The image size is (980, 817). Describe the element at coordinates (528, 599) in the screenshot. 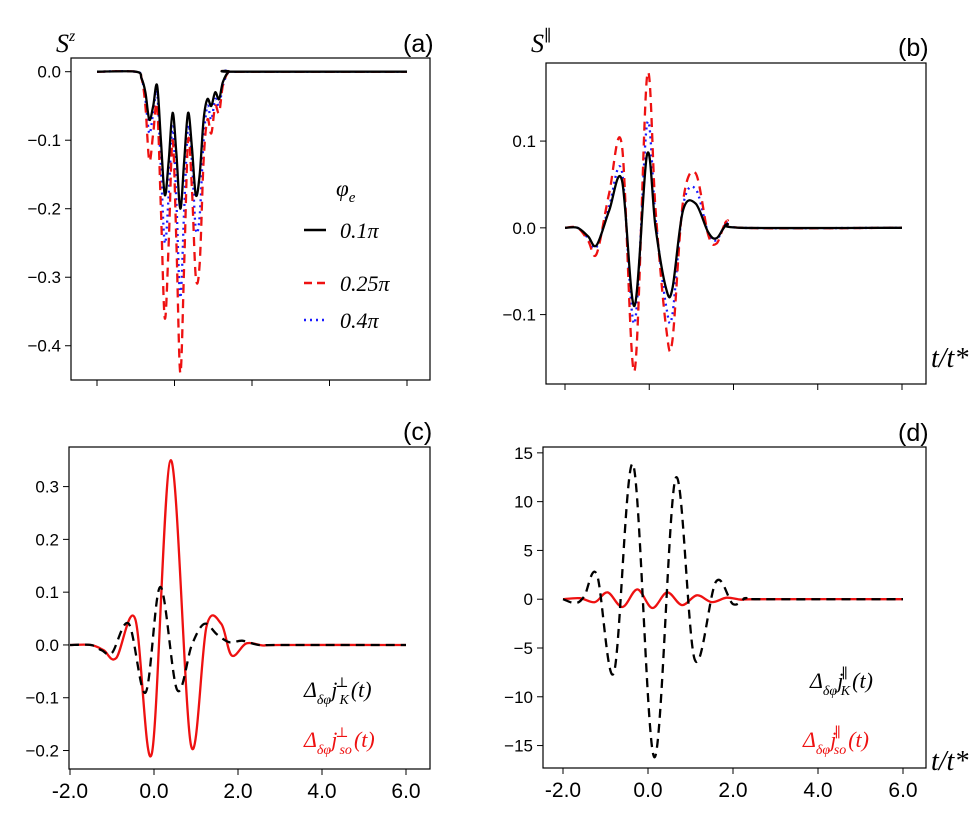

I see `y-tick-label: 0` at that location.